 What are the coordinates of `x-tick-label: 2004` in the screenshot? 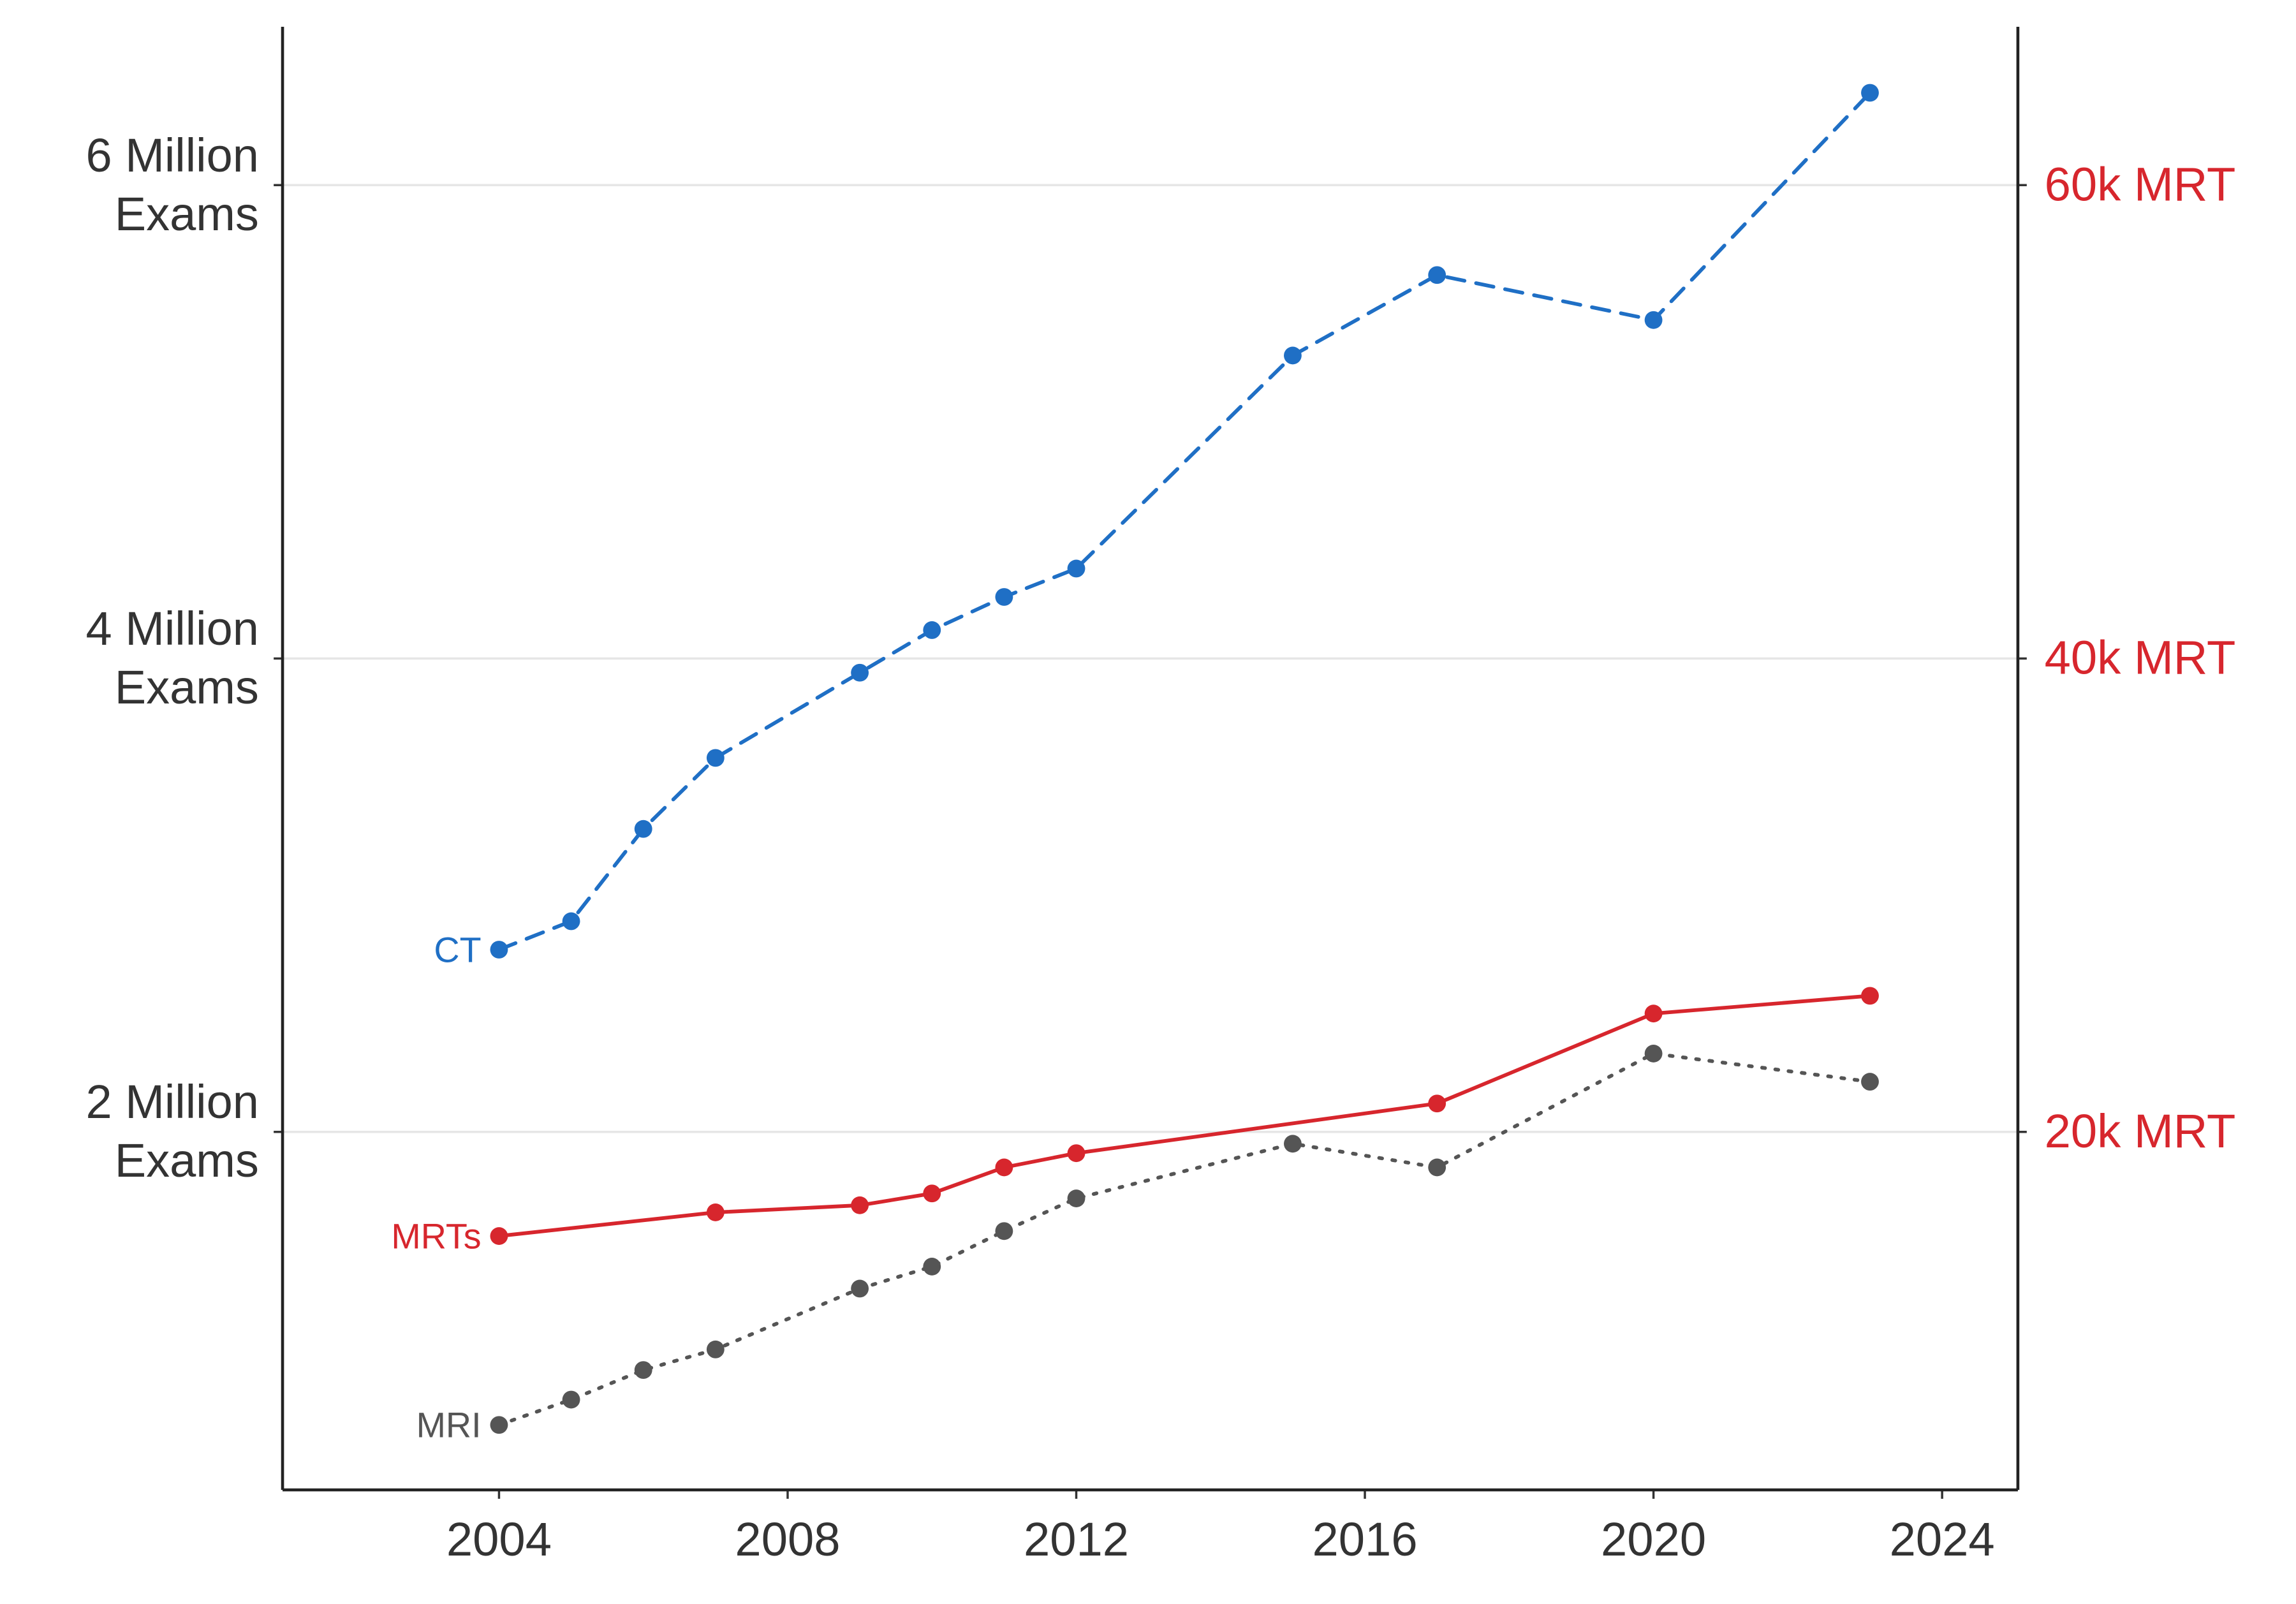 It's located at (499, 1539).